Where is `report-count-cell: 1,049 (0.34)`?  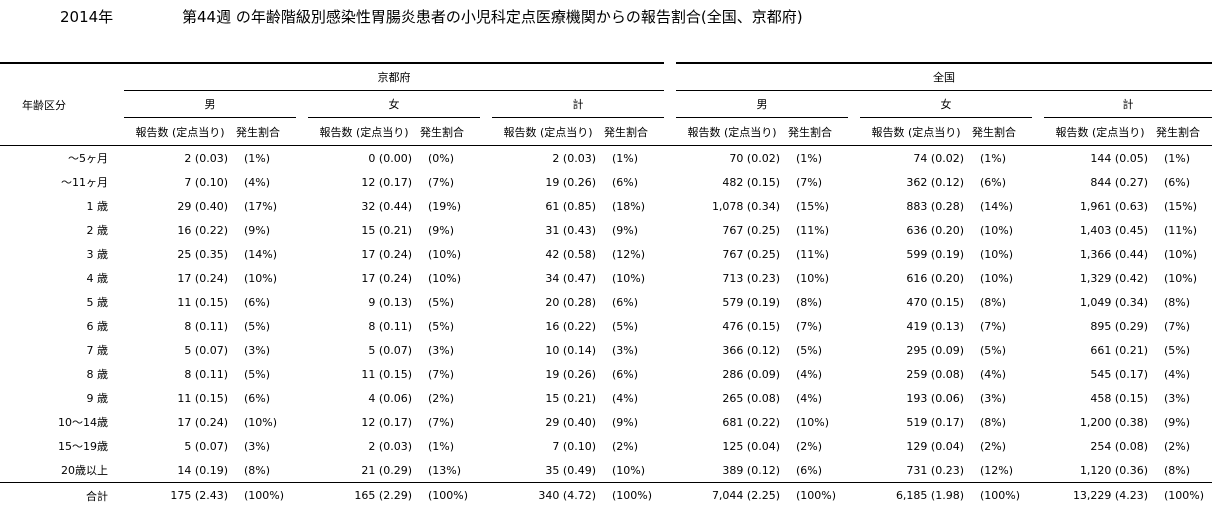 report-count-cell: 1,049 (0.34) is located at coordinates (1113, 302).